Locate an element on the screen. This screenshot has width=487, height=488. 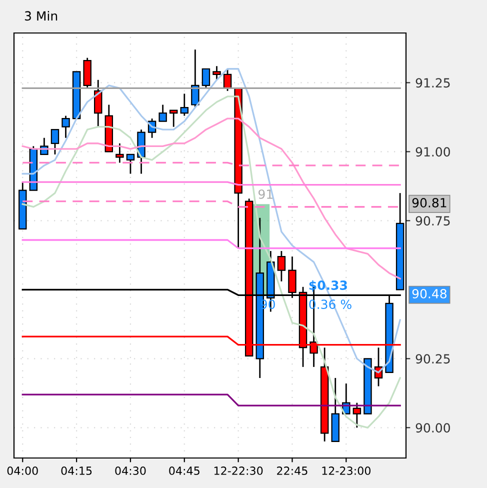
text: 90.81 is located at coordinates (429, 203).